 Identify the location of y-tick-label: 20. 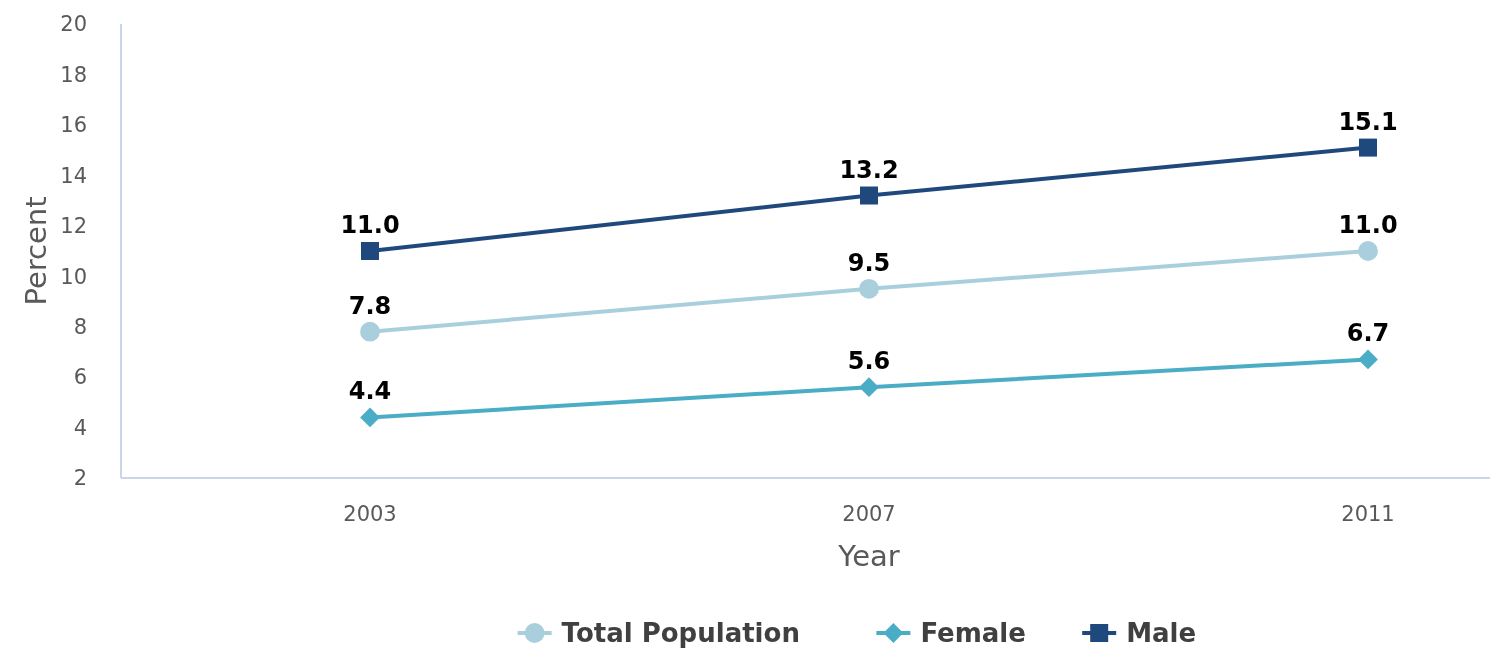
(73, 24).